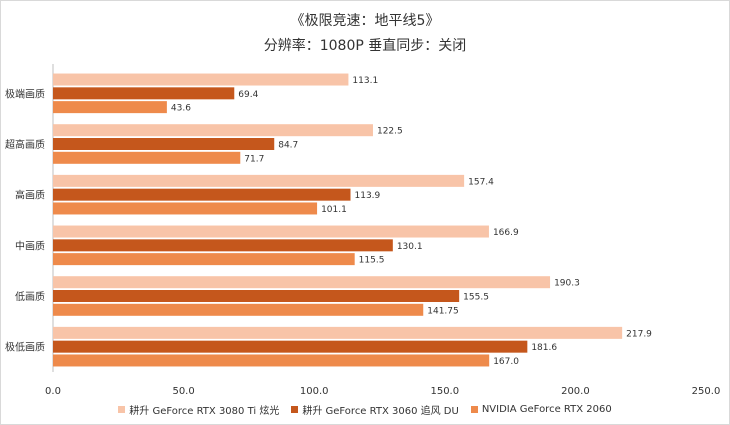  Describe the element at coordinates (390, 132) in the screenshot. I see `data-label: 122.5` at that location.